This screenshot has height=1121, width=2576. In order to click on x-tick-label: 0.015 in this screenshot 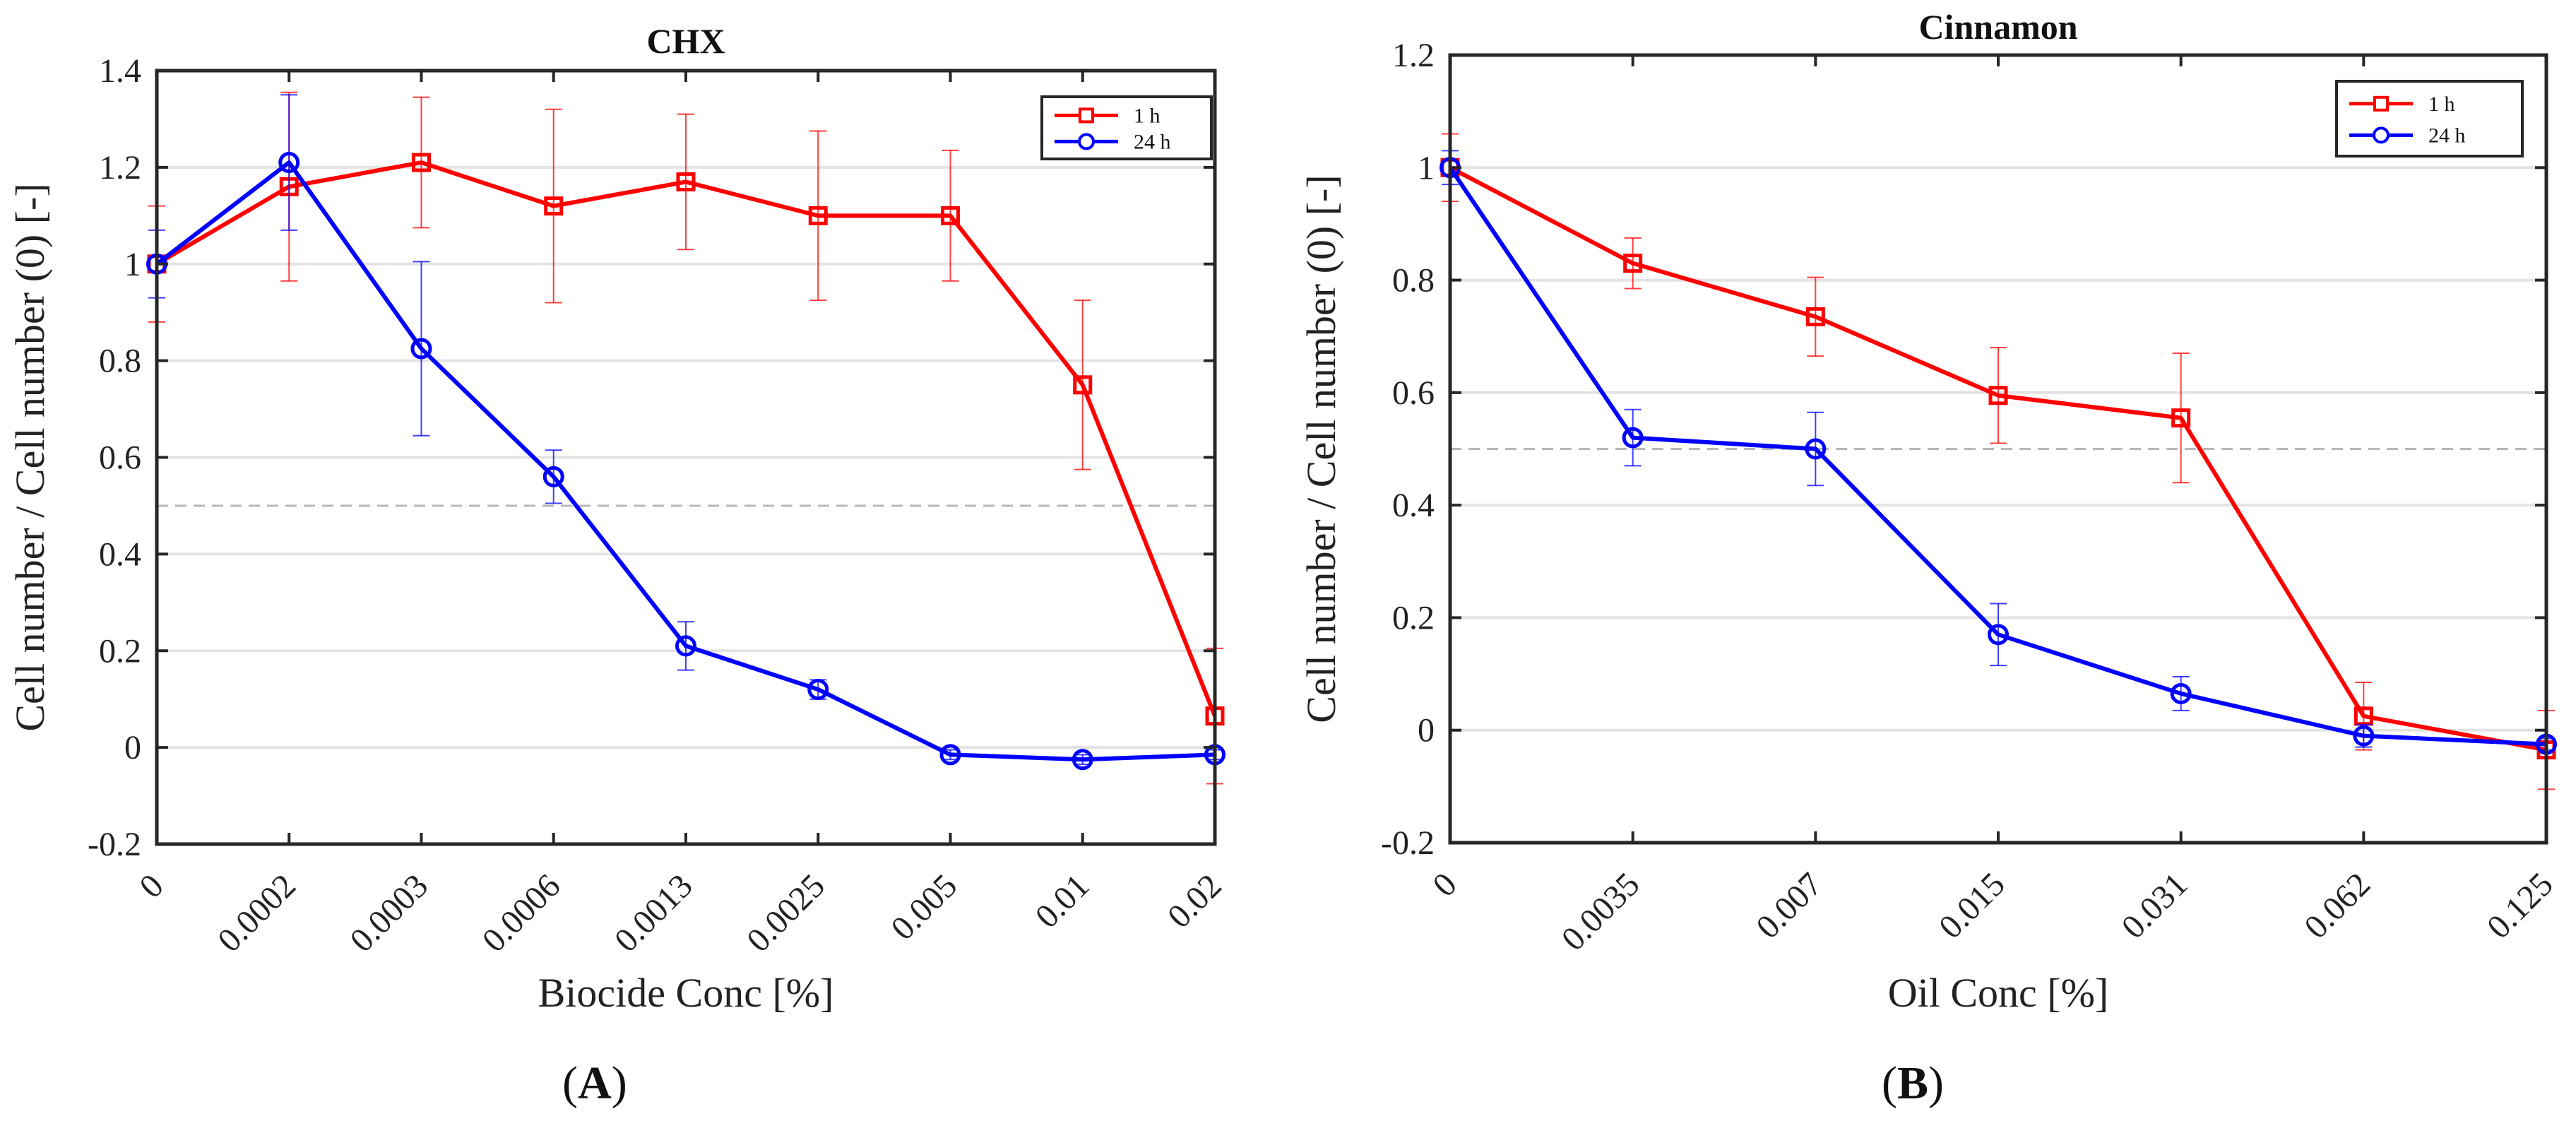, I will do `click(1972, 905)`.